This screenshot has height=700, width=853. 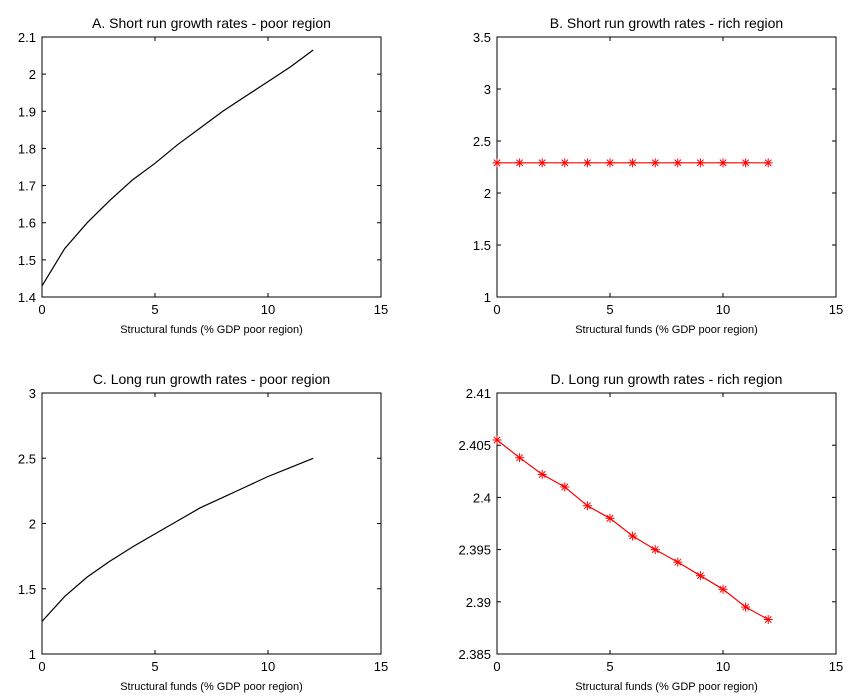 I want to click on y-tick-label: 2.1, so click(x=27, y=37).